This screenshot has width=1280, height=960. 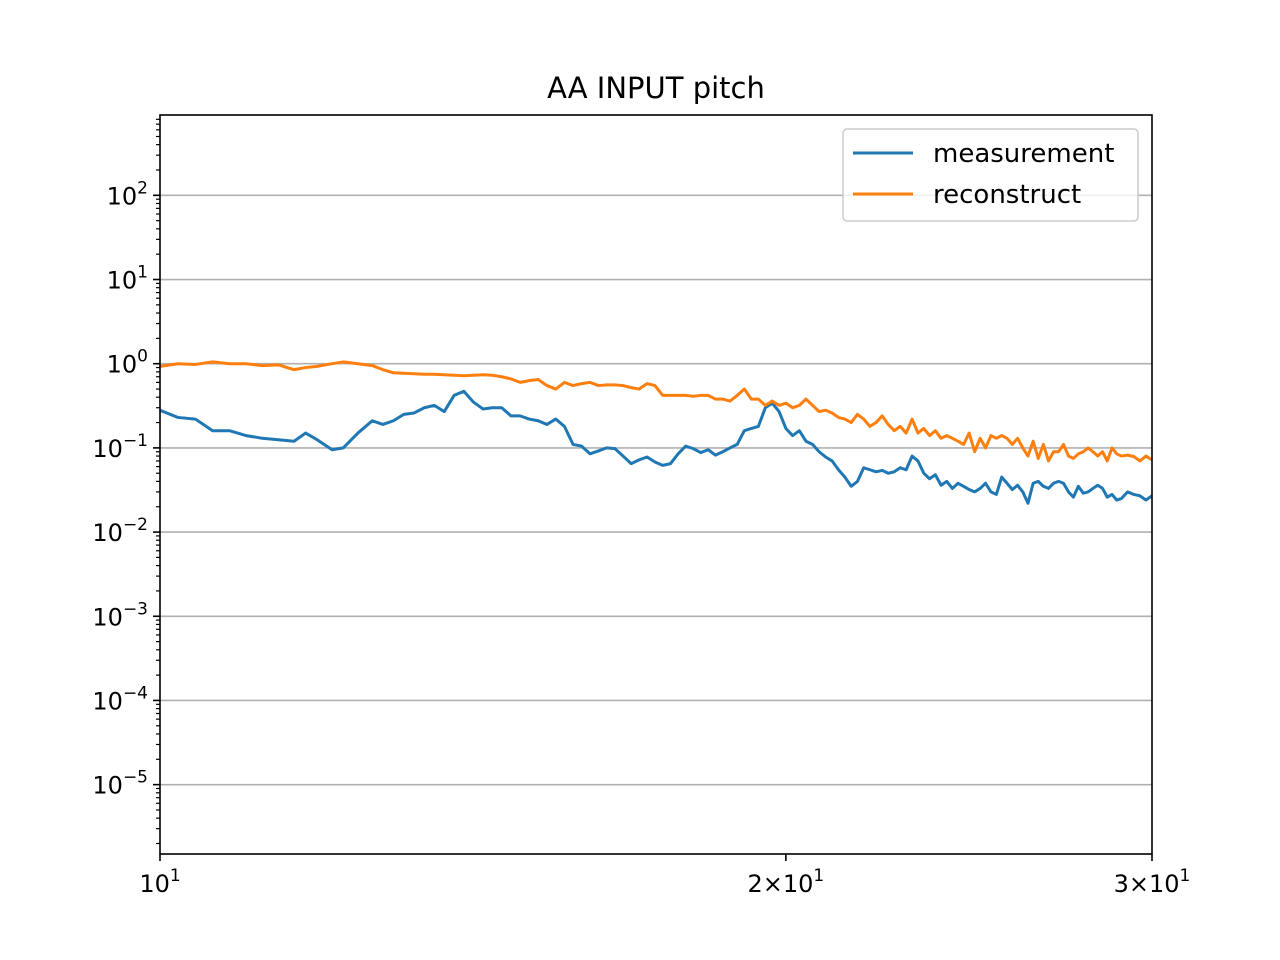 I want to click on series-line-measurement, so click(x=656, y=447).